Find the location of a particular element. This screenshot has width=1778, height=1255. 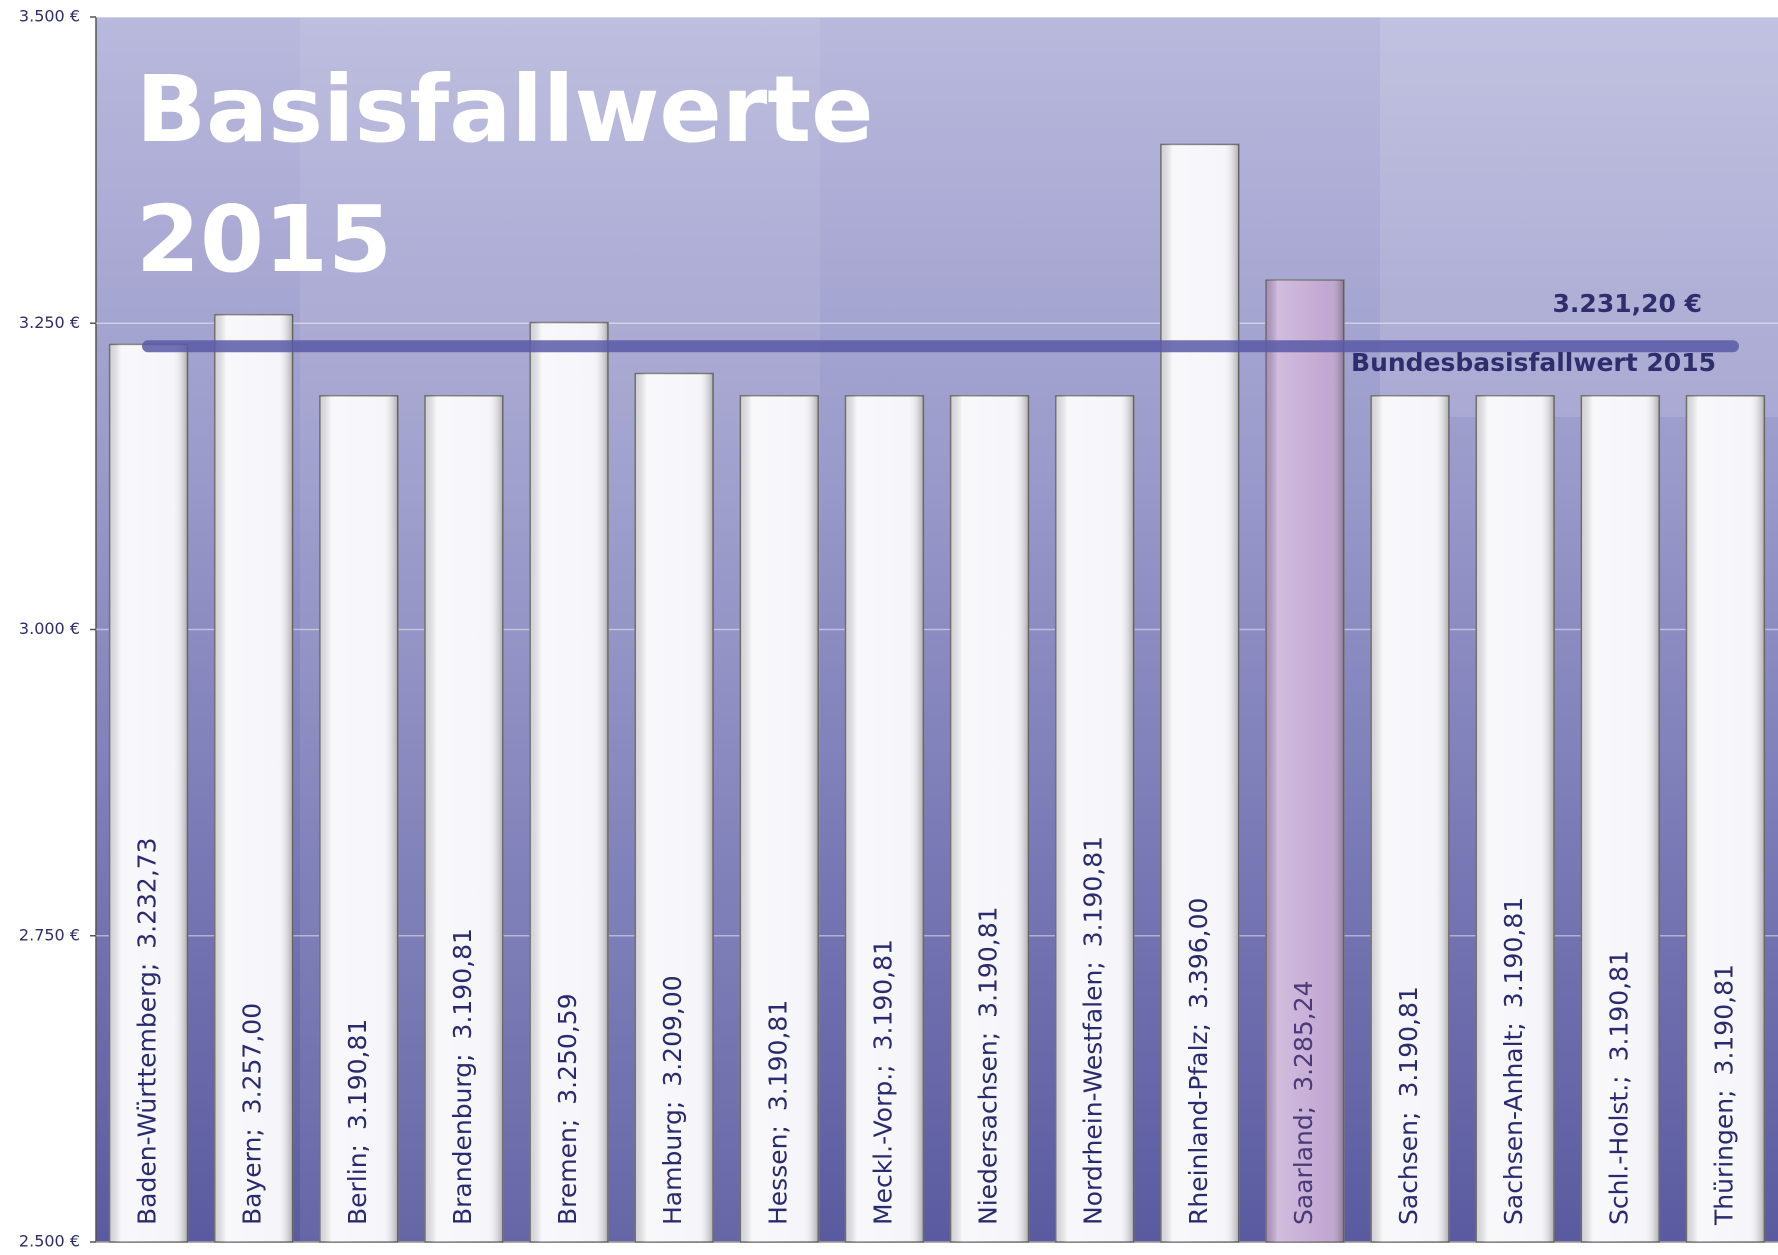

data-label: Berlin; 3.190,81 is located at coordinates (357, 1122).